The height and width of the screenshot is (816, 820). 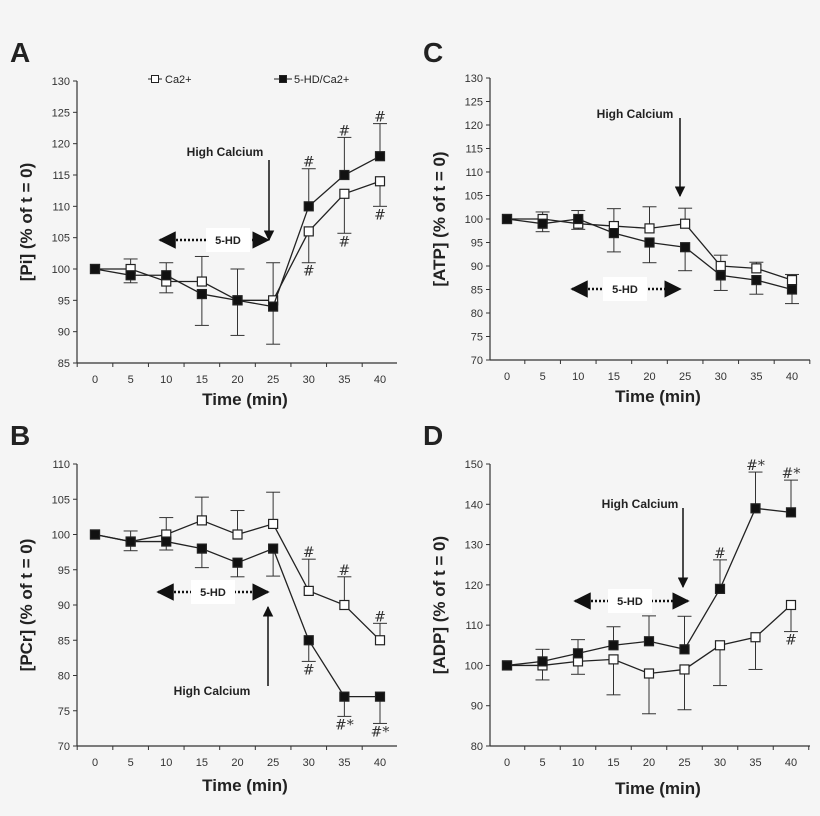 What do you see at coordinates (477, 338) in the screenshot?
I see `y-tick-label: 75` at bounding box center [477, 338].